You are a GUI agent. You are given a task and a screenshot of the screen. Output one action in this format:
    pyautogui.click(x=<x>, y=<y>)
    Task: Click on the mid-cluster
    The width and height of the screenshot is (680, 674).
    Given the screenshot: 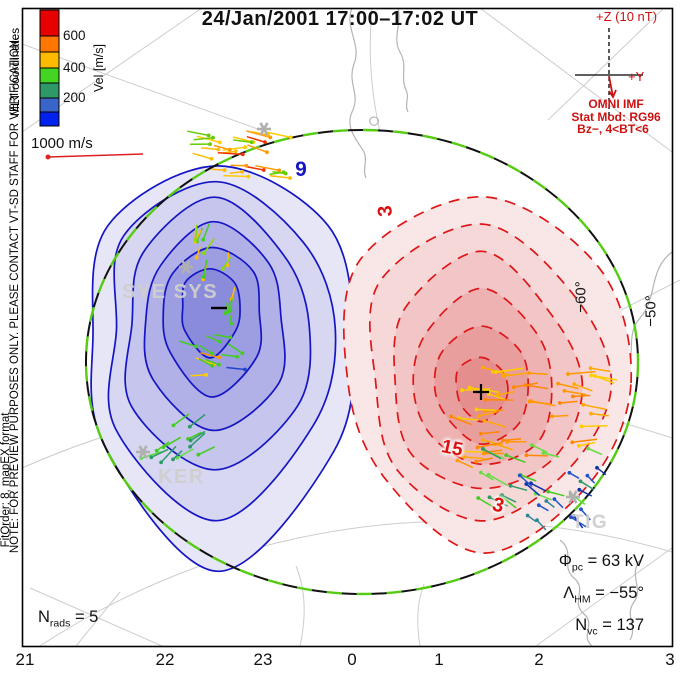 What is the action you would take?
    pyautogui.click(x=213, y=355)
    